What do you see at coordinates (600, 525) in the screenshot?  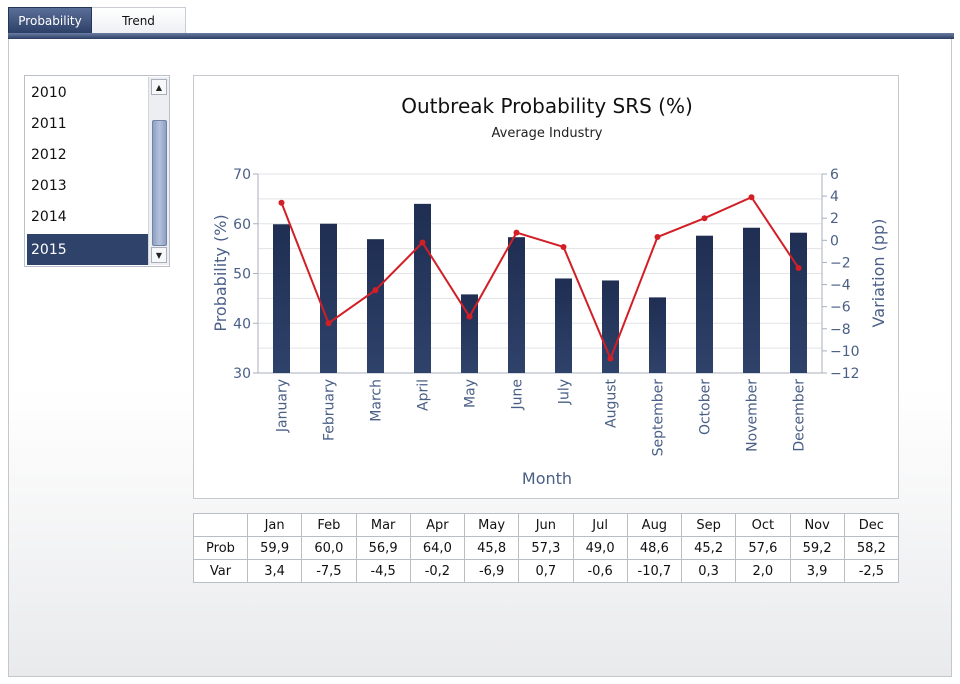 I see `table-header-cell: Jul` at bounding box center [600, 525].